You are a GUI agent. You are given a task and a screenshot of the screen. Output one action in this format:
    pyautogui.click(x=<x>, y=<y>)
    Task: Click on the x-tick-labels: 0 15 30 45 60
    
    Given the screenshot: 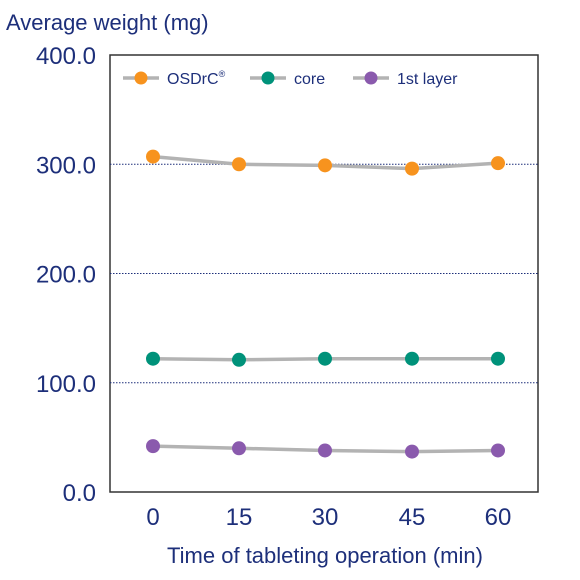 What is the action you would take?
    pyautogui.click(x=328, y=517)
    